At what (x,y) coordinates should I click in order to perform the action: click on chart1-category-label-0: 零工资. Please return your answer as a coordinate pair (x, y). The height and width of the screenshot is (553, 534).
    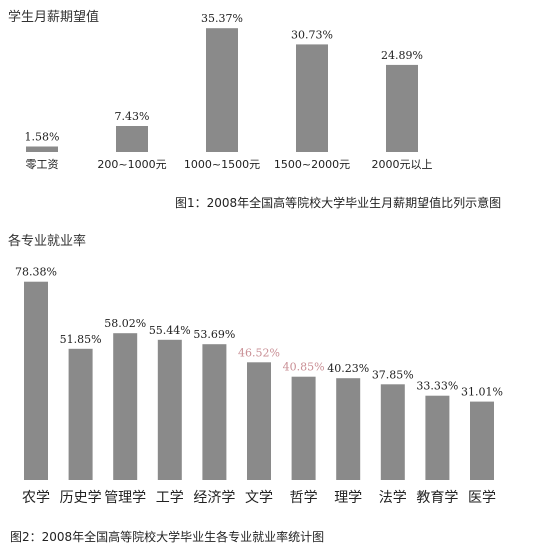
    Looking at the image, I should click on (42, 164).